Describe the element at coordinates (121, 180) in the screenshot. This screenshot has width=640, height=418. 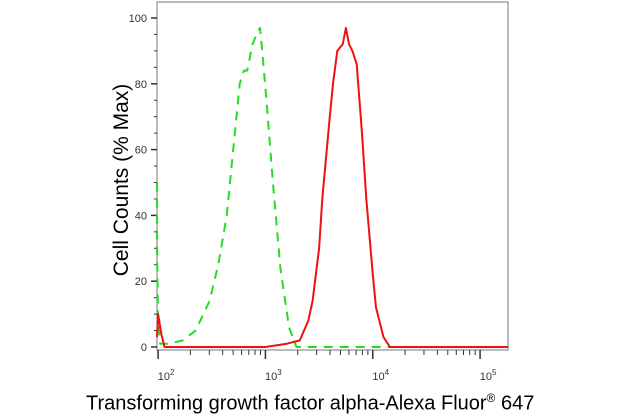
I see `y-axis-label: Cell Counts (% Max)` at that location.